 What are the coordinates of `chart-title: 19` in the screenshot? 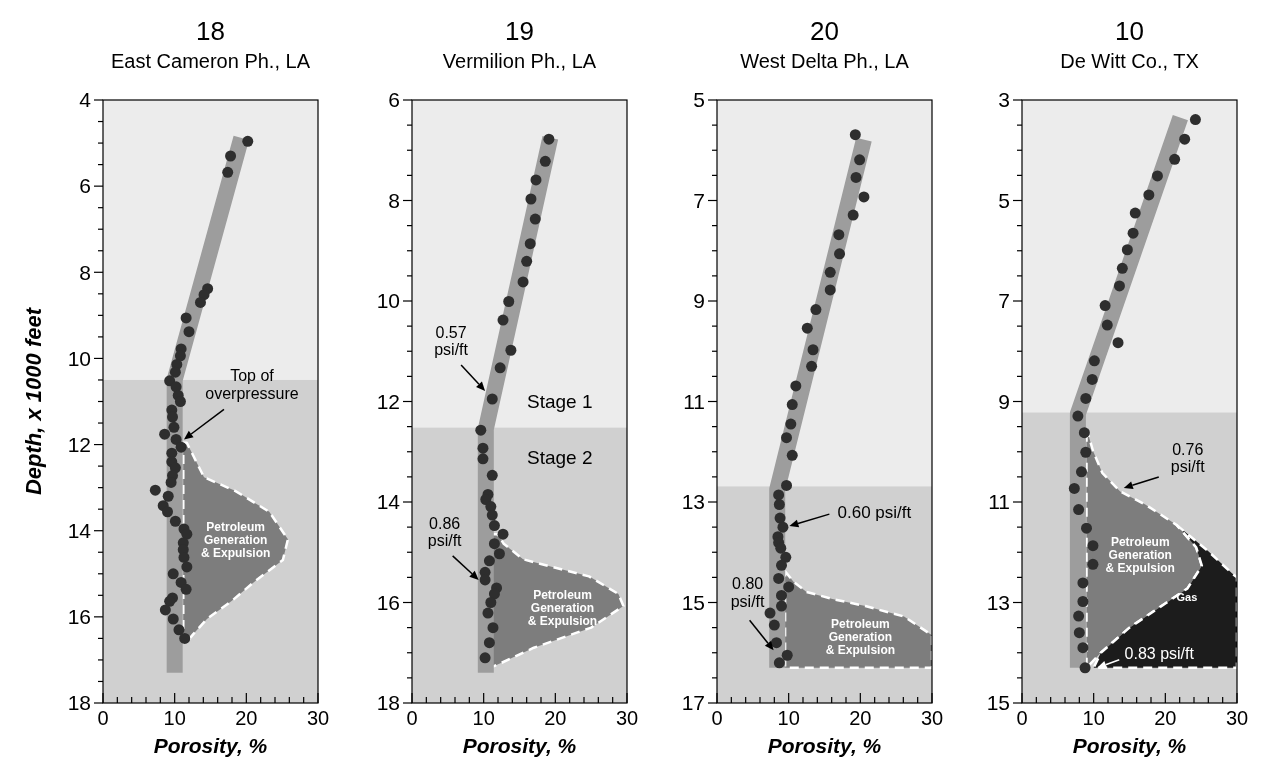 It's located at (519, 31).